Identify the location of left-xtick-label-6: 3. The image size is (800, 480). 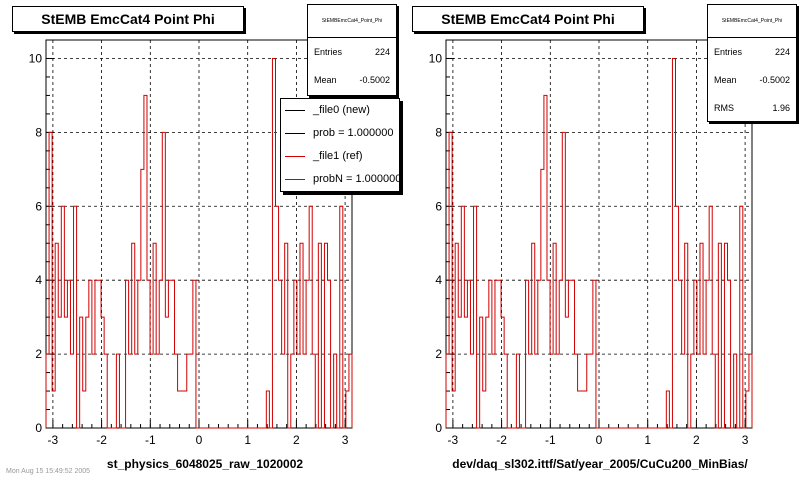
(345, 440).